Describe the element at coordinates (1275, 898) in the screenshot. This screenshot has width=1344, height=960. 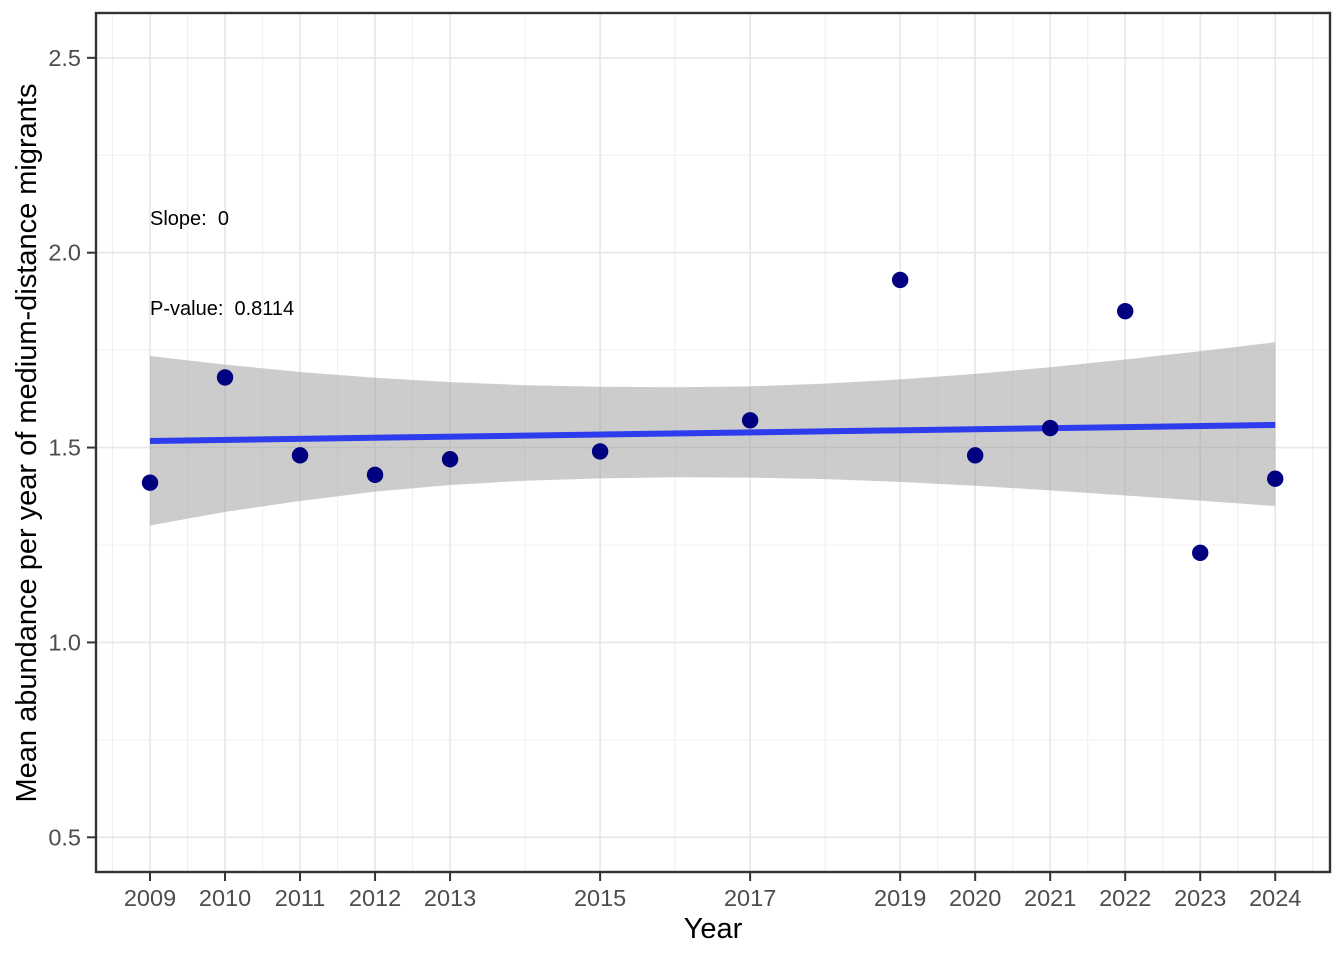
I see `x-tick-label: 2024` at that location.